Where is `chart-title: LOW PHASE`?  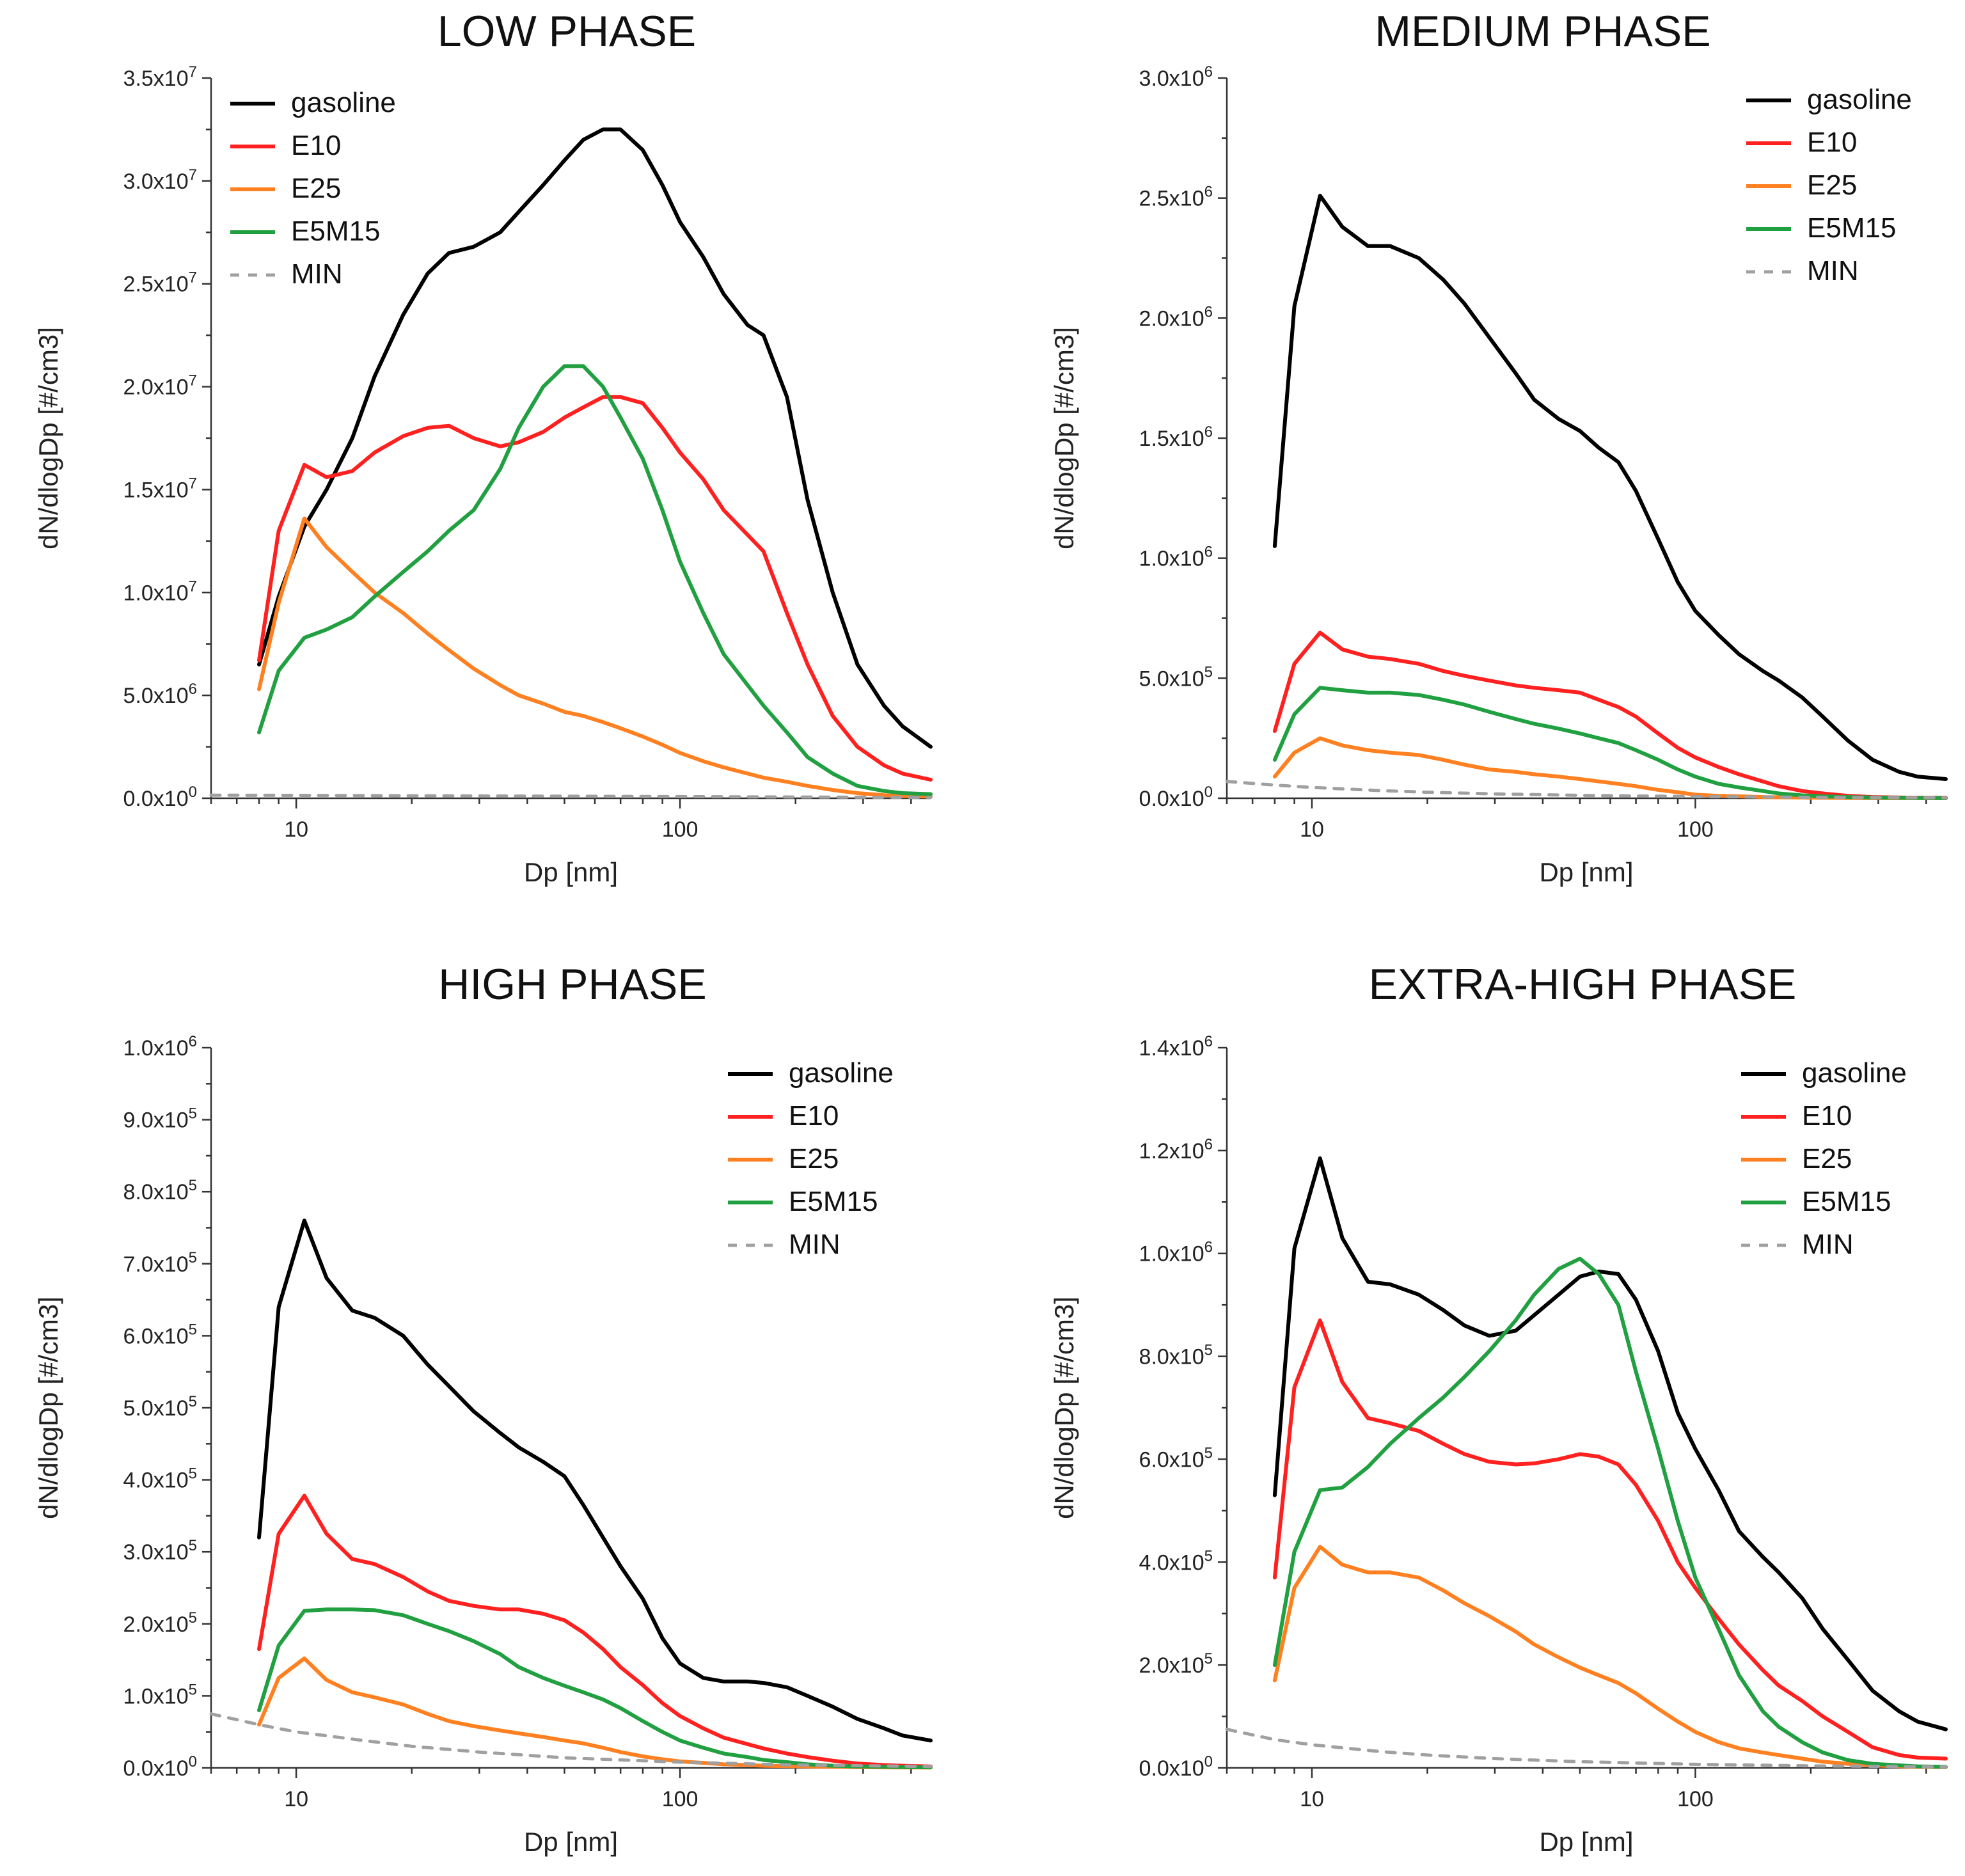 chart-title: LOW PHASE is located at coordinates (567, 31).